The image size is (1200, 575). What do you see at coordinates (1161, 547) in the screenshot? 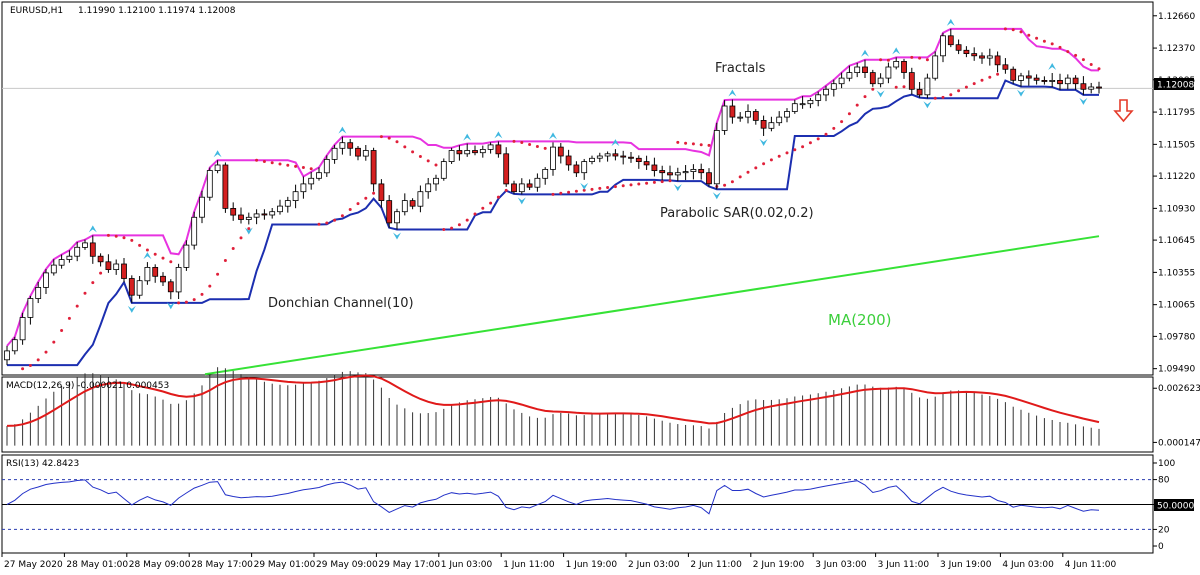
I see `rsi-tick-label: 0` at bounding box center [1161, 547].